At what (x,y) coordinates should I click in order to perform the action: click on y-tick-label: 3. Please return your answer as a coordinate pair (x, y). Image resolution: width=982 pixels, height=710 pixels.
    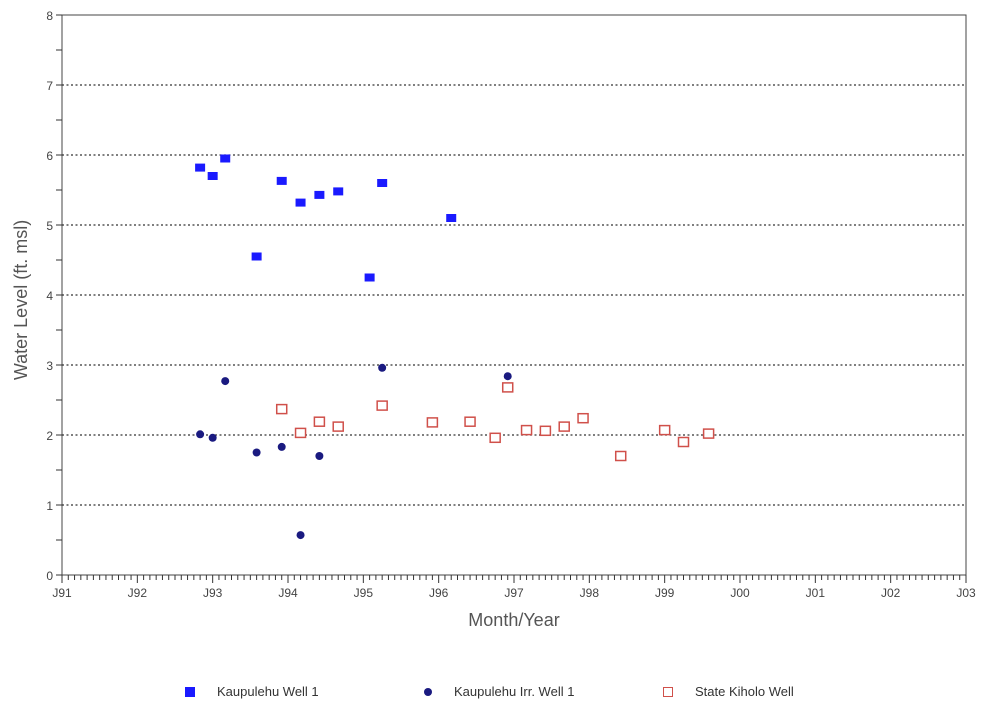
    Looking at the image, I should click on (49, 366).